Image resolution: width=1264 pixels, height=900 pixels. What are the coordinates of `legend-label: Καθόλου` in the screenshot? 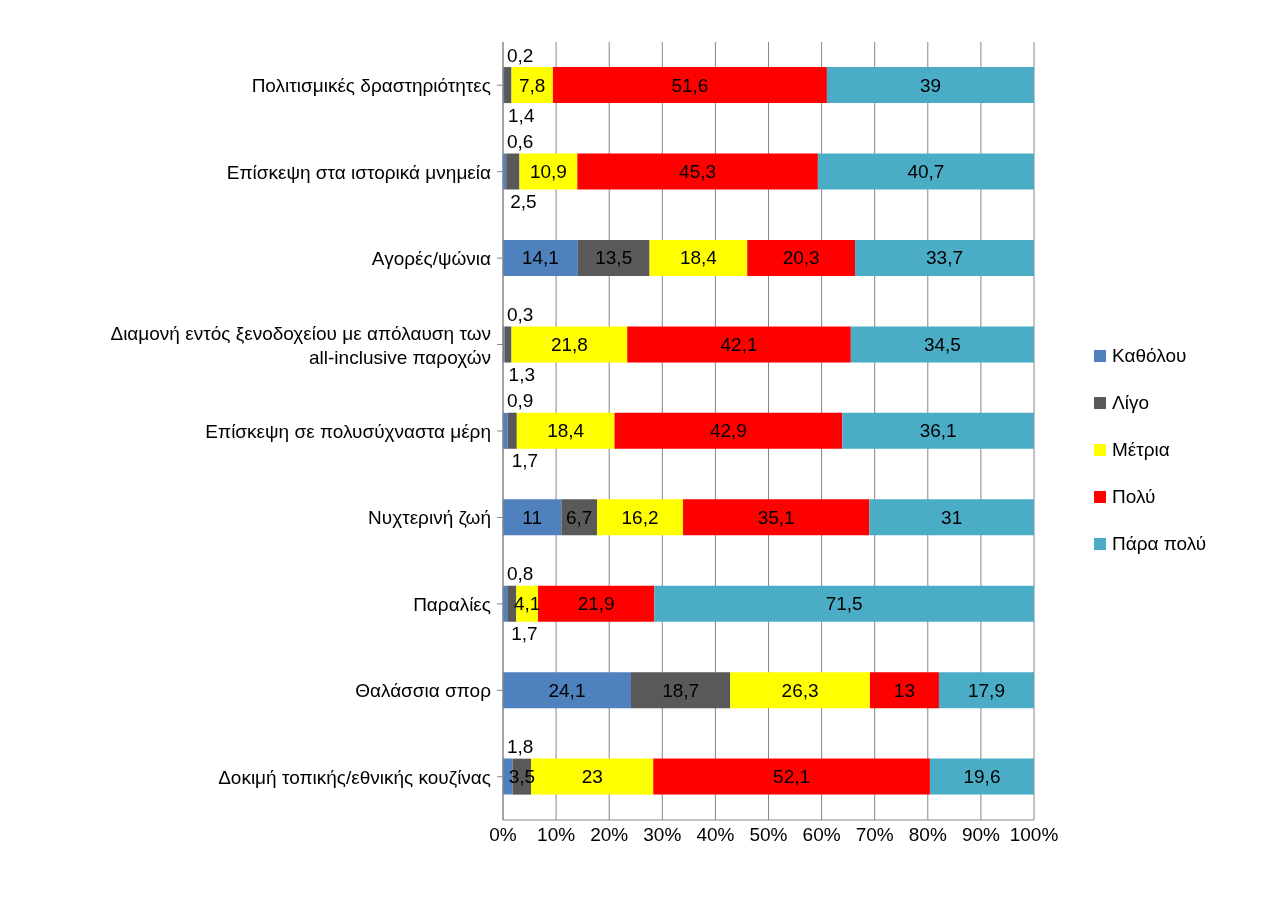 It's located at (1149, 356).